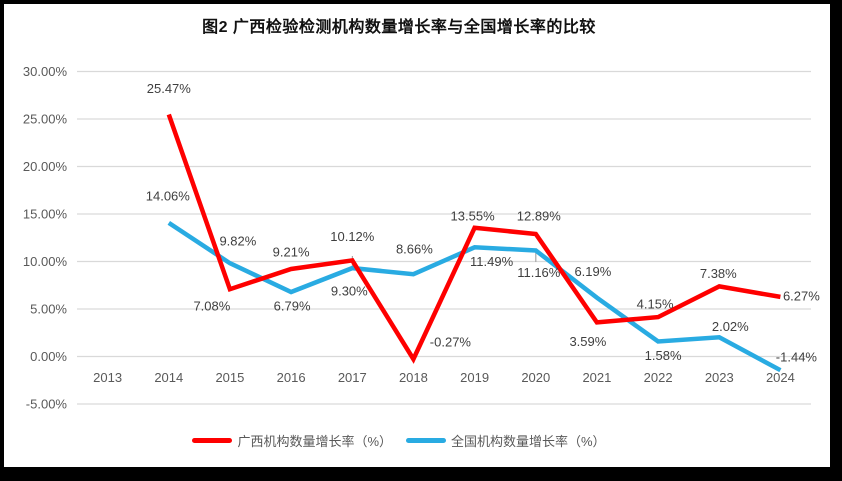 This screenshot has height=481, width=842. Describe the element at coordinates (780, 377) in the screenshot. I see `x-axis-tick-label: 2024` at that location.